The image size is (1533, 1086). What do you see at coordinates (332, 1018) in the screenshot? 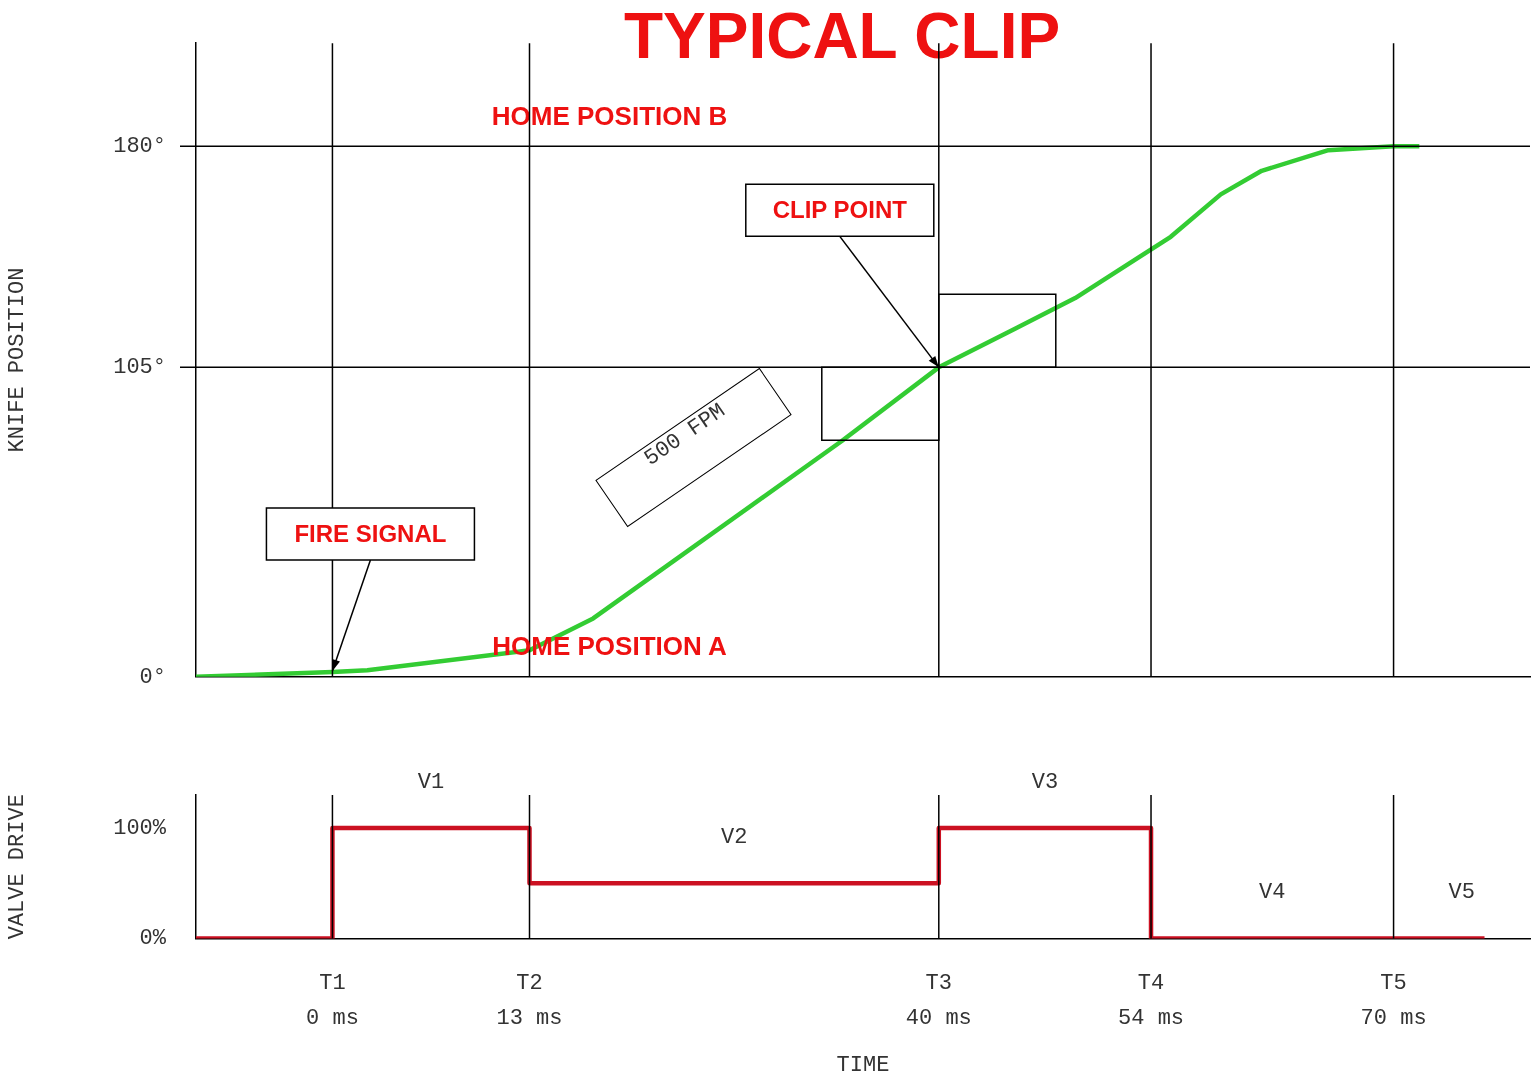
I see `x-tick-label: 0 ms` at bounding box center [332, 1018].